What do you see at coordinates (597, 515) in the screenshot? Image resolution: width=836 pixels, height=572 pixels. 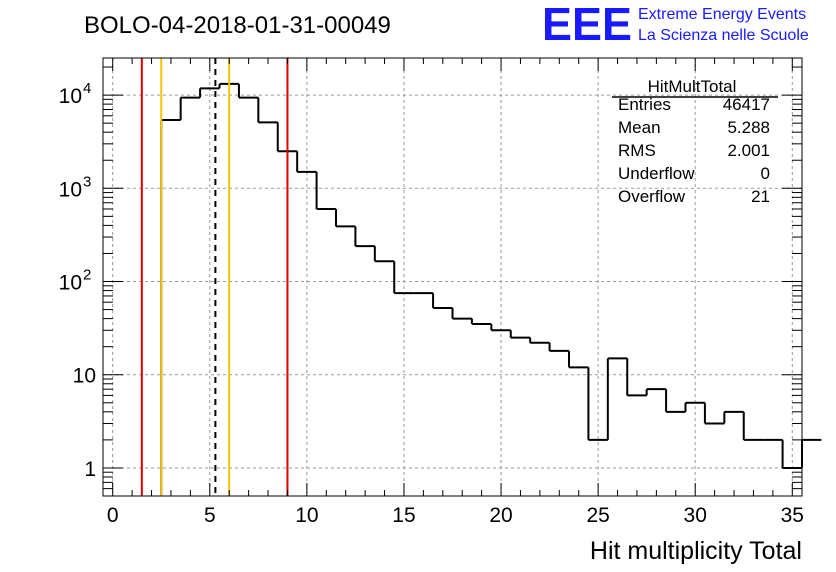 I see `x-tick-label: 25` at bounding box center [597, 515].